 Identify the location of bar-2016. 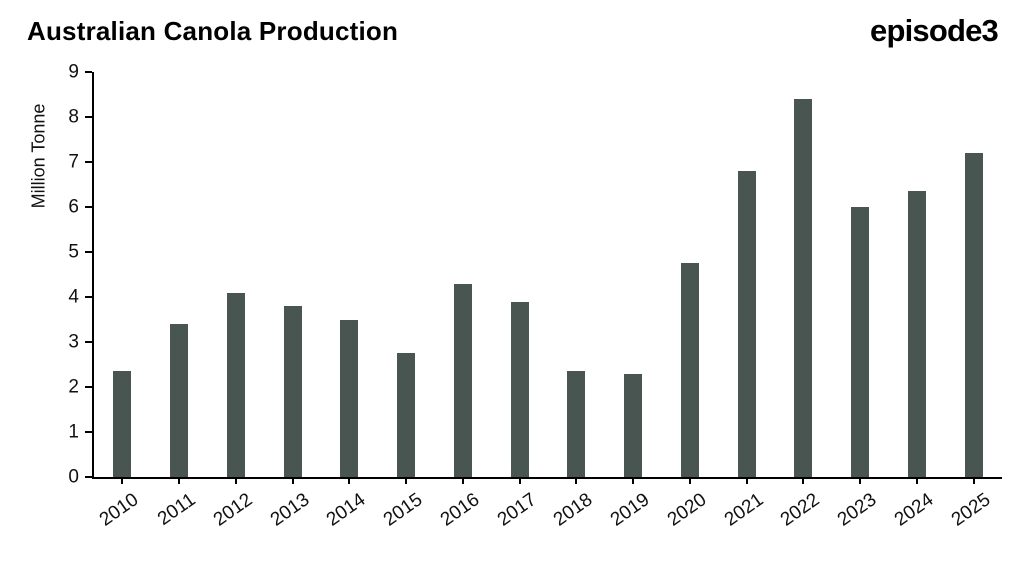
(462, 380).